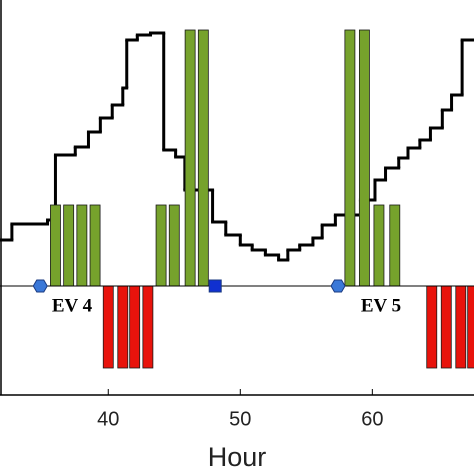 This screenshot has width=474, height=474. Describe the element at coordinates (381, 305) in the screenshot. I see `annotation: EV 5` at that location.